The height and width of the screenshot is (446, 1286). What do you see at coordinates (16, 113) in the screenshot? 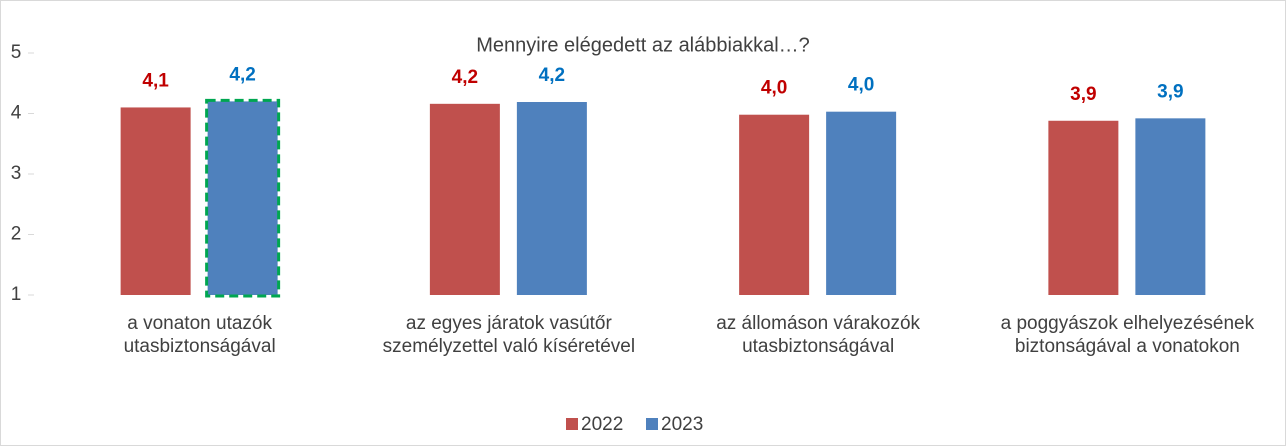
I see `y-tick-label: 4` at bounding box center [16, 113].